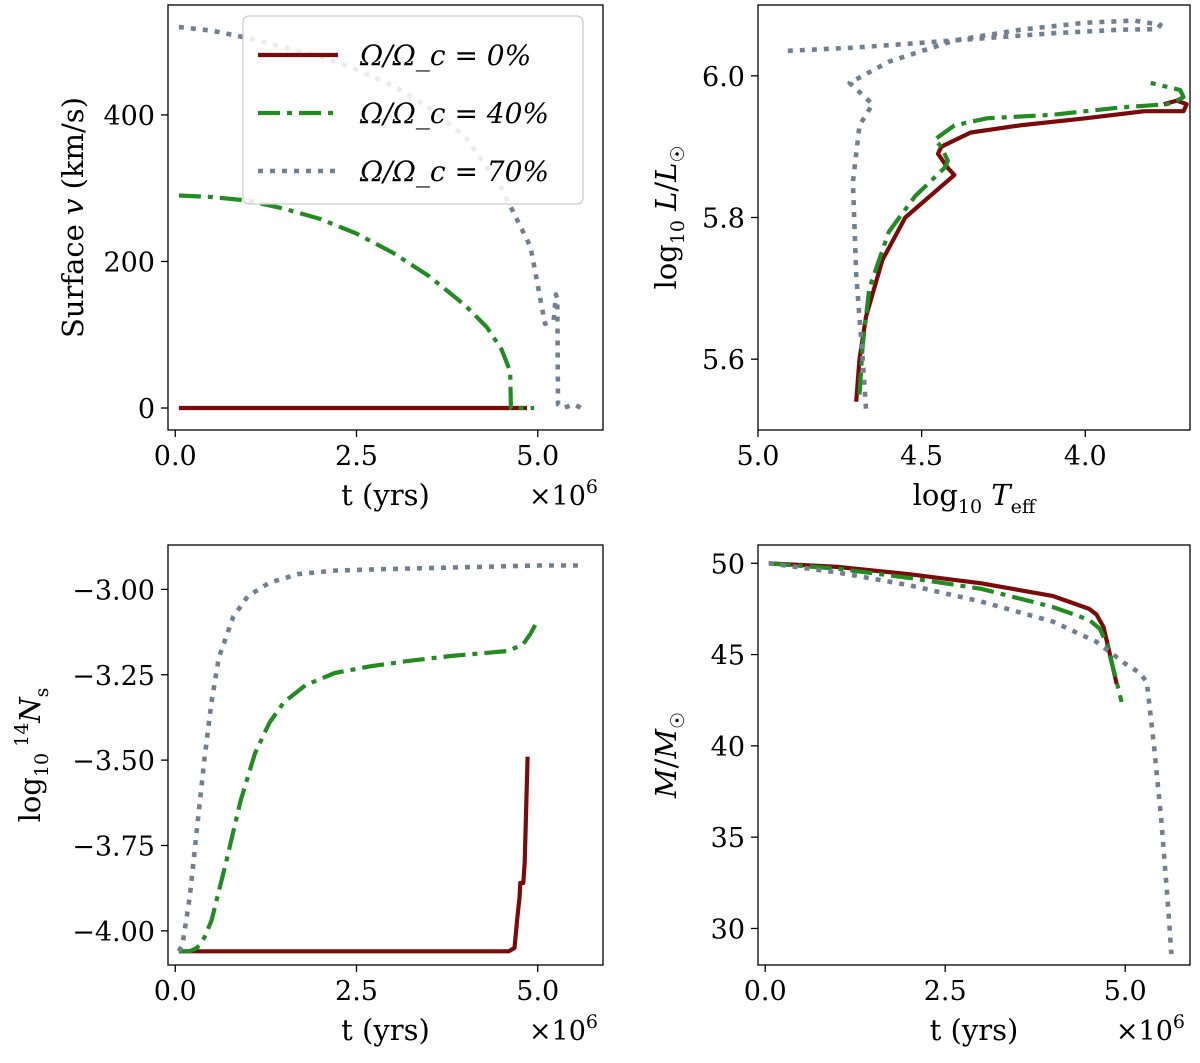 The width and height of the screenshot is (1200, 1063). What do you see at coordinates (728, 929) in the screenshot?
I see `mass-ytick-label: 30` at bounding box center [728, 929].